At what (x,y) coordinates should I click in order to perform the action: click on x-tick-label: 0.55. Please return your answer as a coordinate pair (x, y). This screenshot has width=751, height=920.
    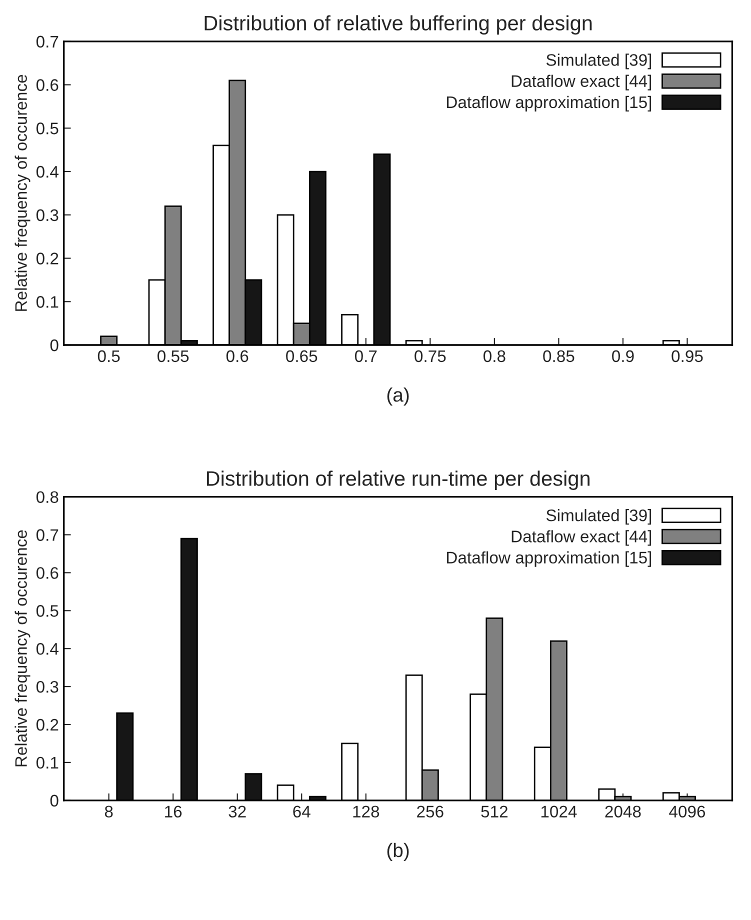
    Looking at the image, I should click on (173, 356).